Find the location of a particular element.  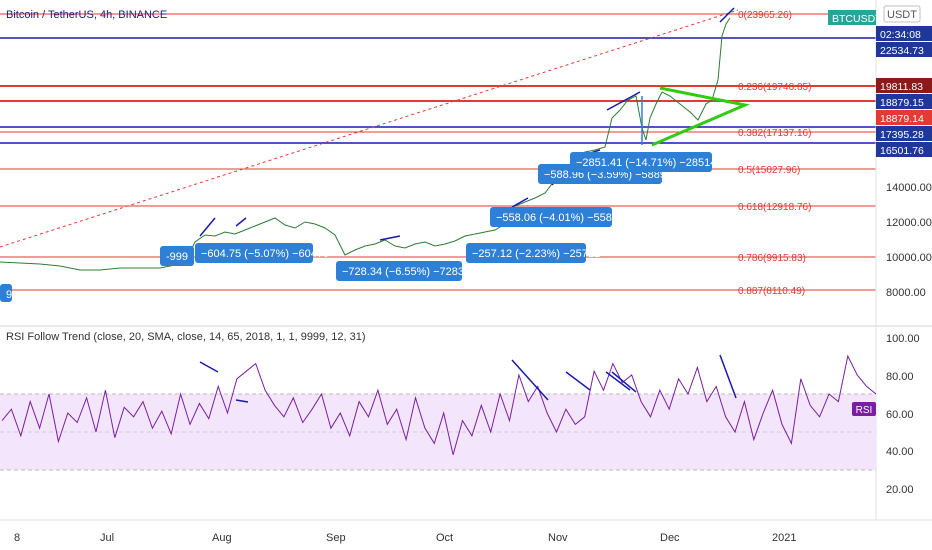

time-axis: 8 Jul Aug Sep Oct Nov Dec 2021 is located at coordinates (466, 531).